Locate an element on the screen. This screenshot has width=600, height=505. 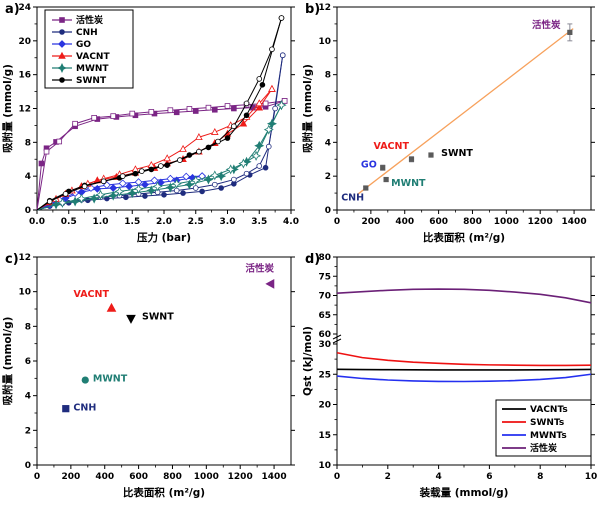
legend-entry: MWNT is located at coordinates (92, 69).